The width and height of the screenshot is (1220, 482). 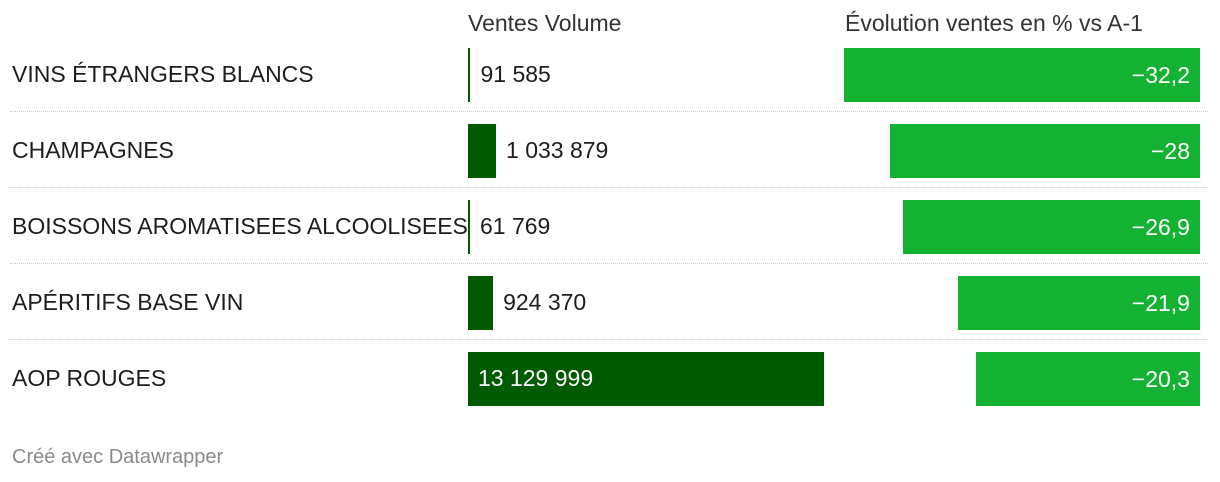 What do you see at coordinates (118, 457) in the screenshot?
I see `credit-text: Créé avec Datawrapper` at bounding box center [118, 457].